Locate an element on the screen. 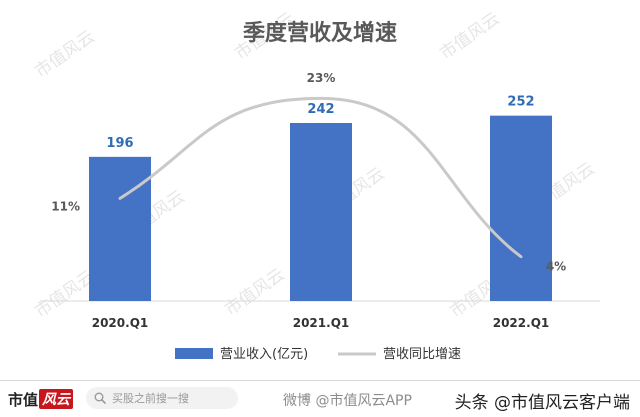  growth-label-2022.Q1: 4% is located at coordinates (556, 267).